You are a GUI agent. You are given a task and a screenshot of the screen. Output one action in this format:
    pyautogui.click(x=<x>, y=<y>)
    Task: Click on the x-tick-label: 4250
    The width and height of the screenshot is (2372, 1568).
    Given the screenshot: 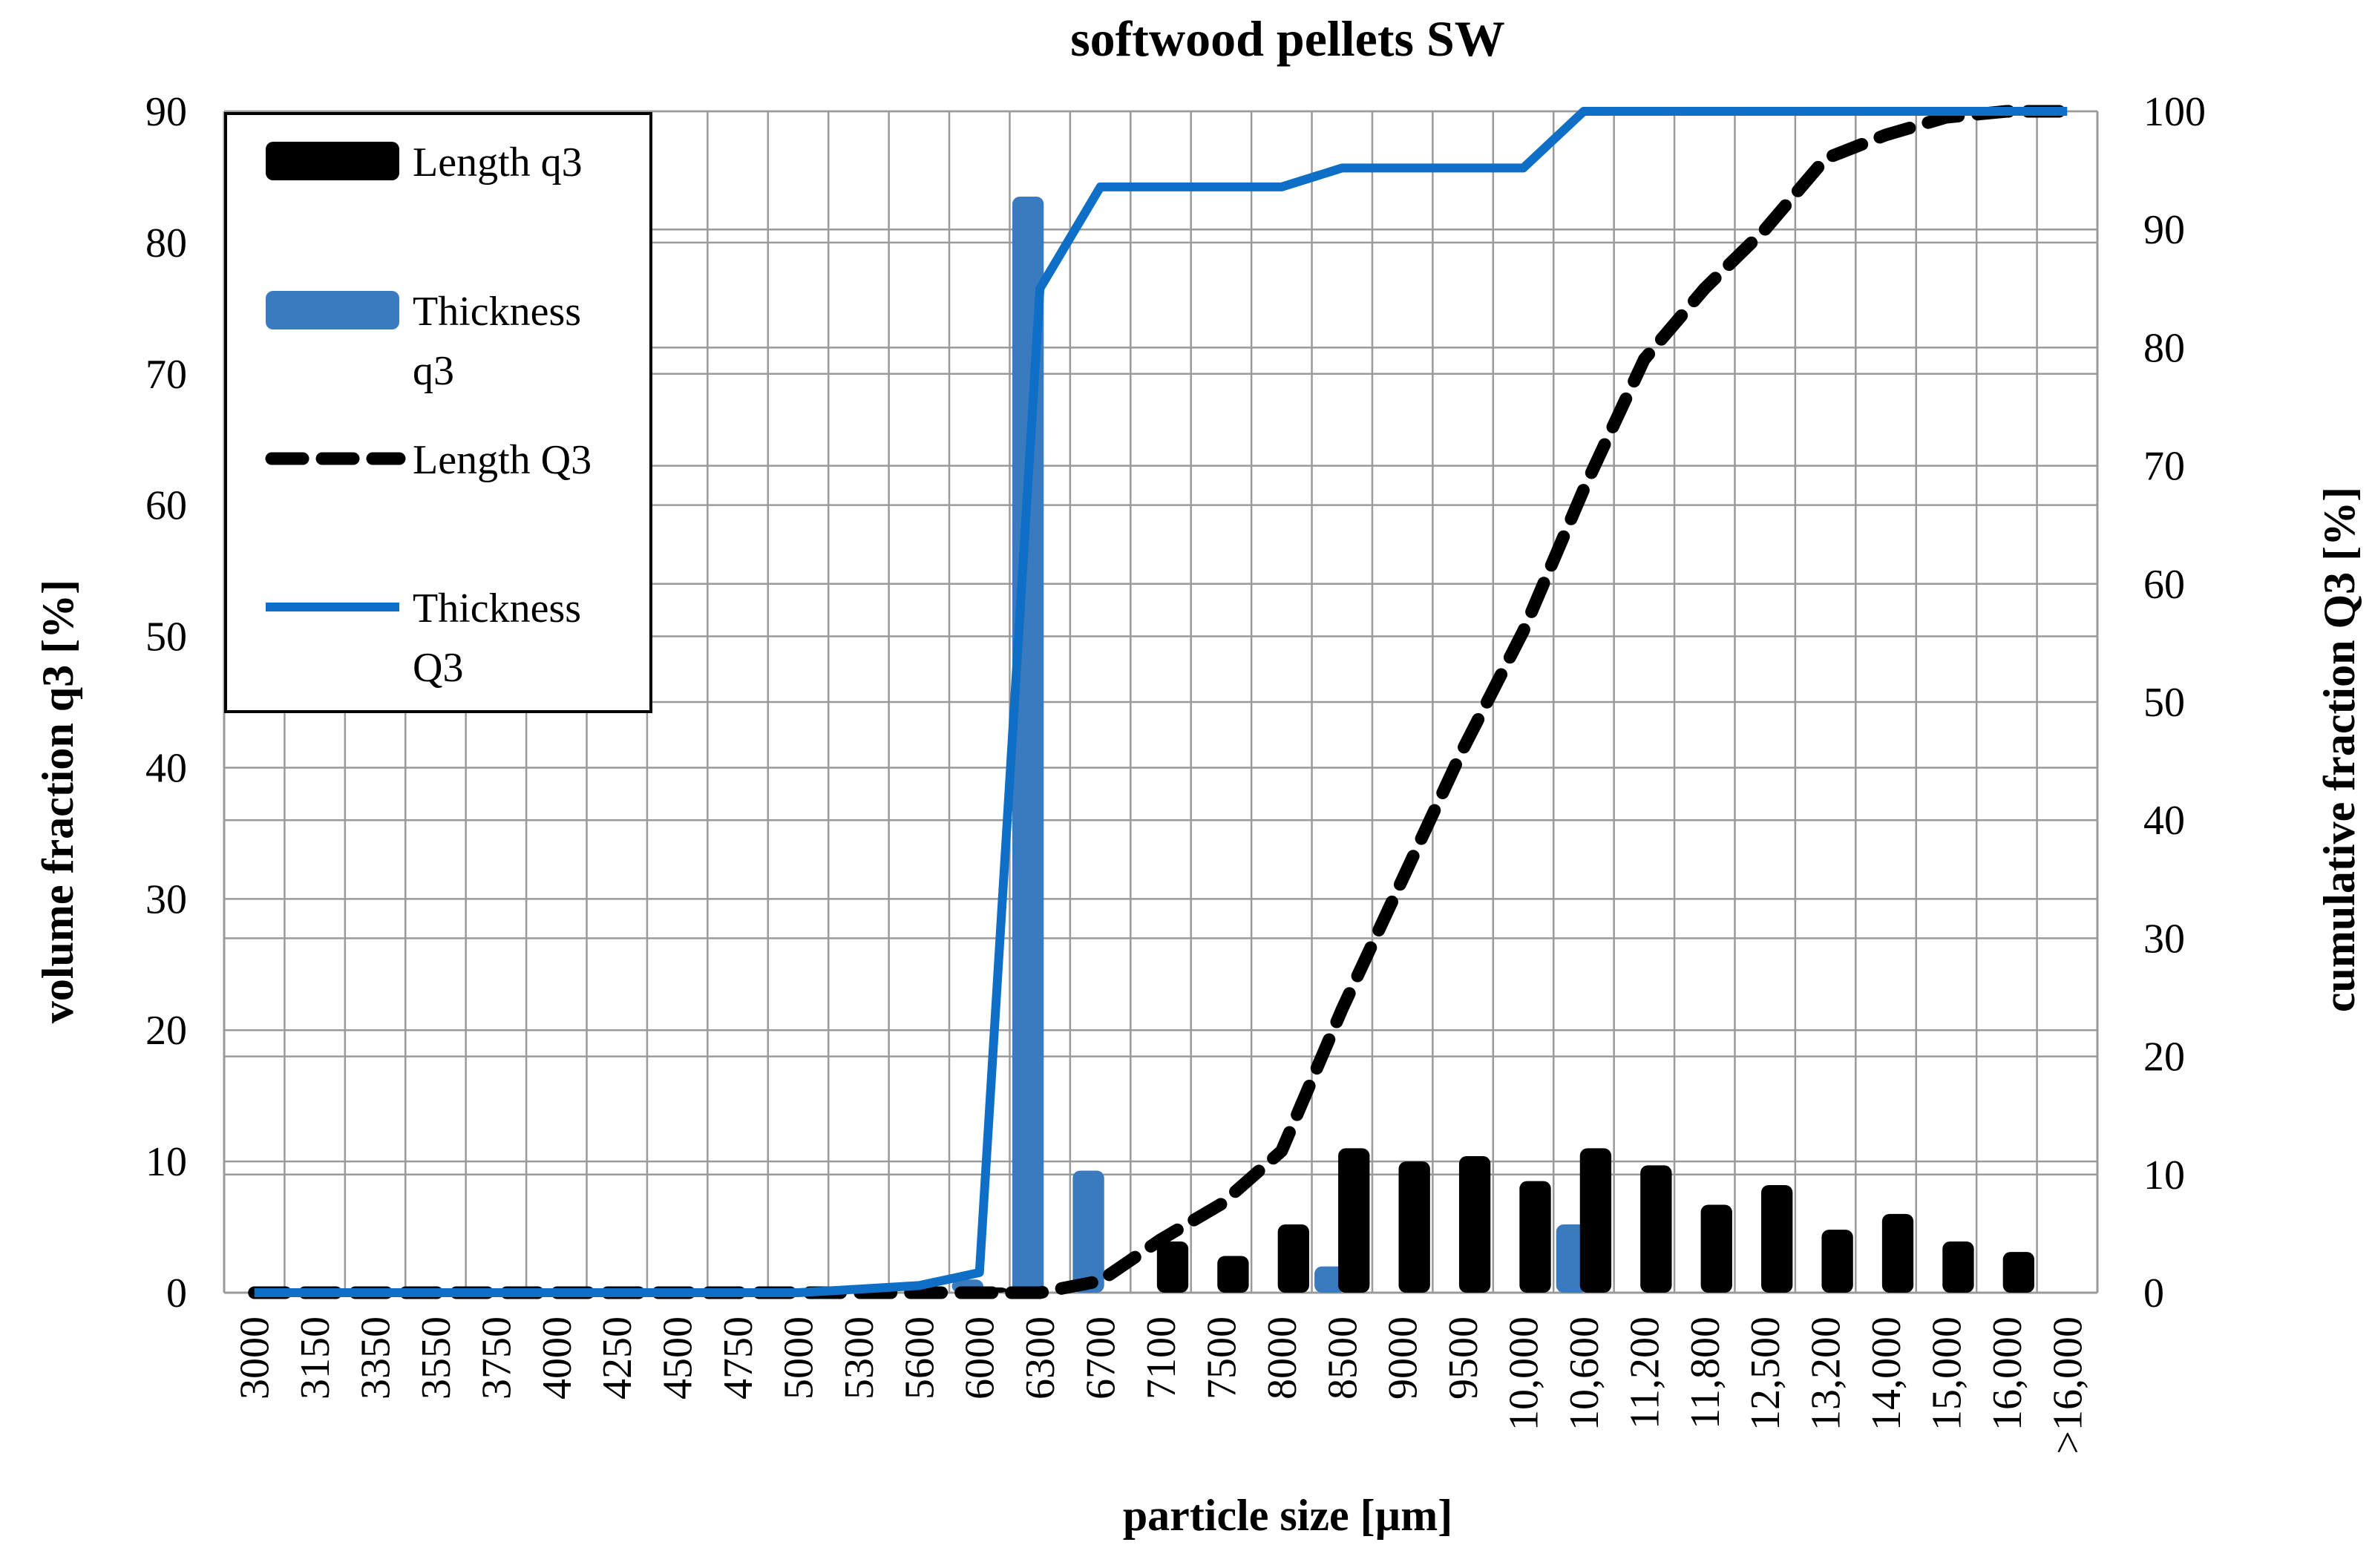 What is the action you would take?
    pyautogui.click(x=617, y=1358)
    